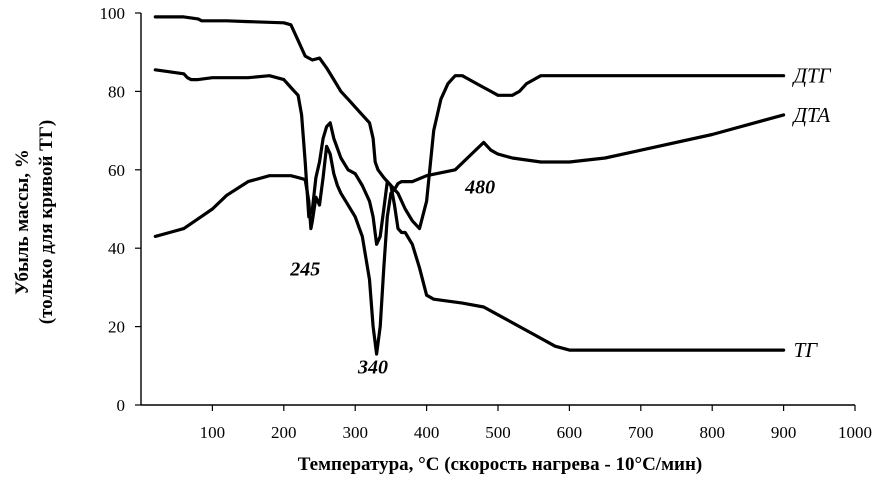 This screenshot has height=479, width=885. I want to click on peak-label: 340, so click(372, 368).